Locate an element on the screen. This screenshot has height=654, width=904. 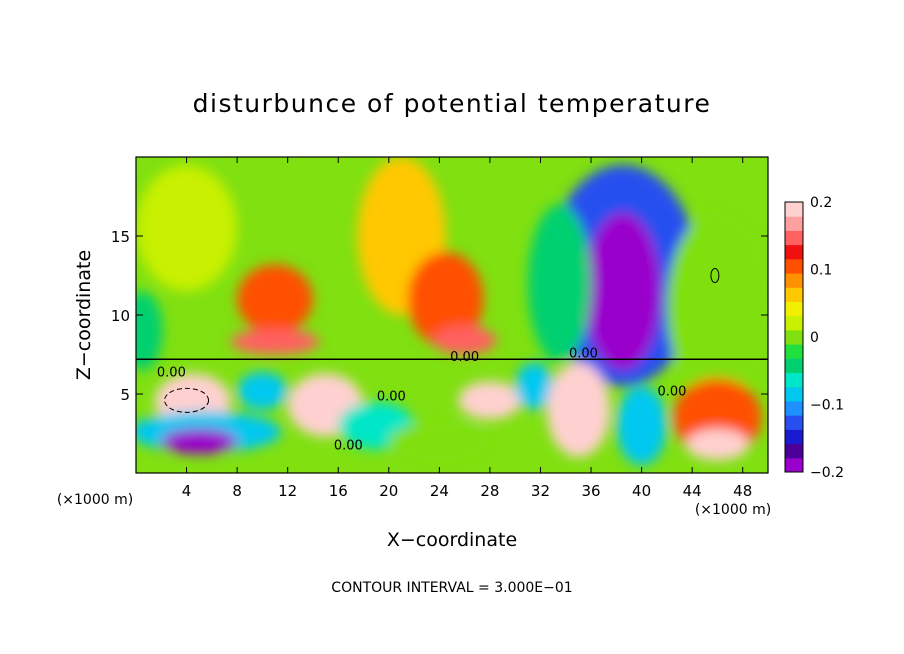
colorbar-label-2: 0 is located at coordinates (814, 338).